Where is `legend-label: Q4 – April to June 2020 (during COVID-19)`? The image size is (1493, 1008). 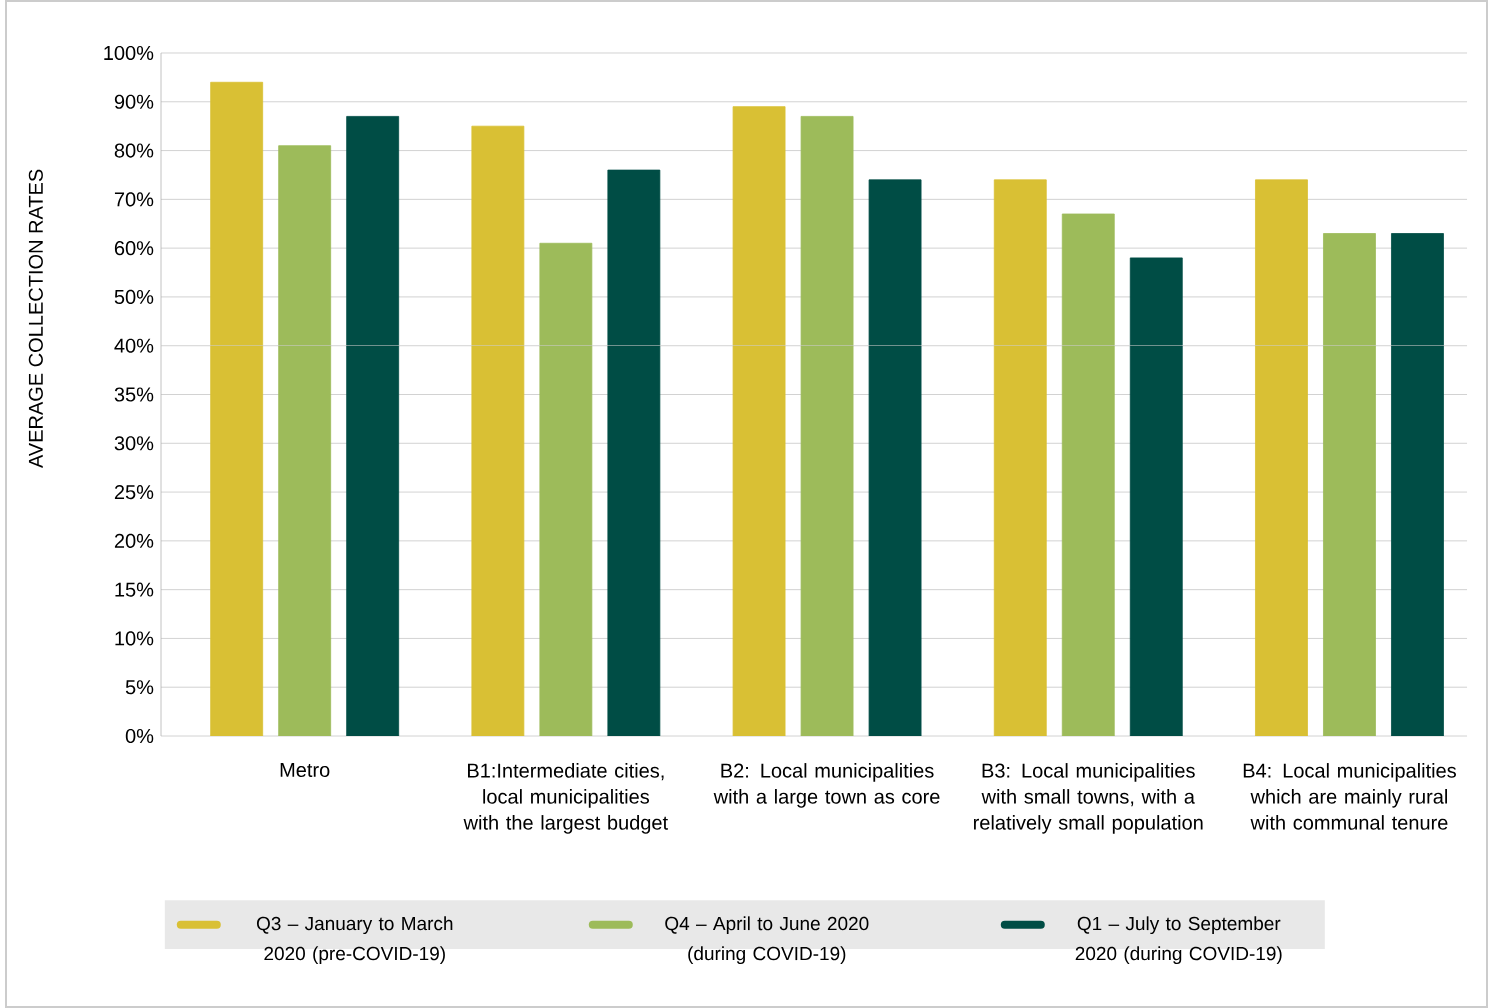 legend-label: Q4 – April to June 2020 (during COVID-19) is located at coordinates (767, 940).